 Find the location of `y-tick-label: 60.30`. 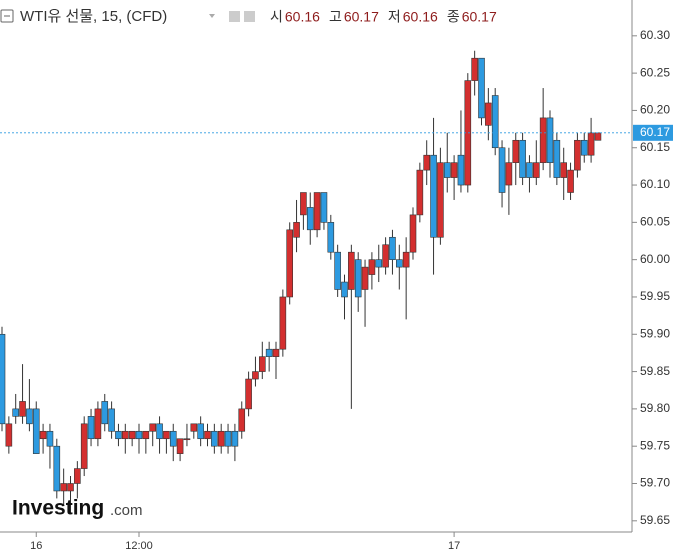

y-tick-label: 60.30 is located at coordinates (655, 35).